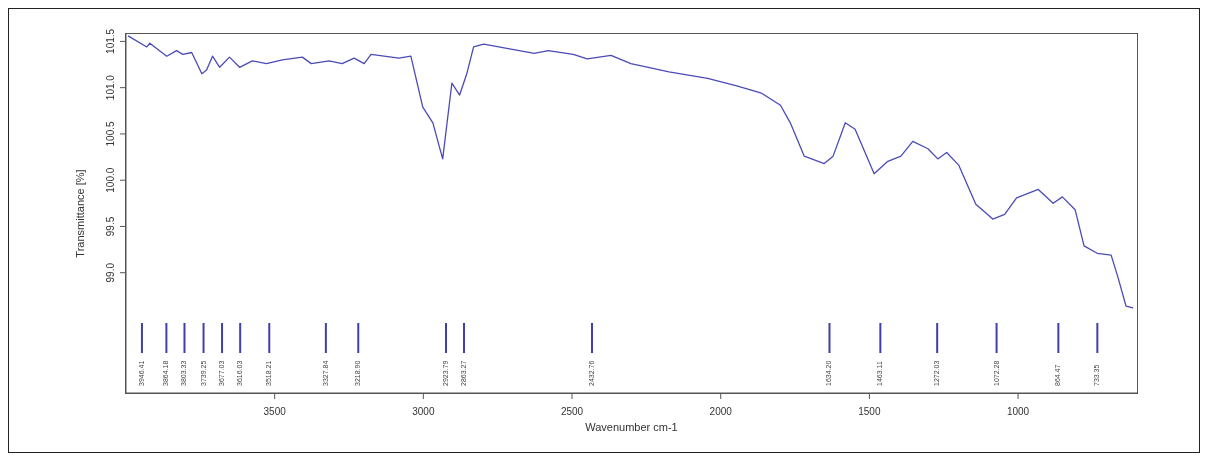 The image size is (1212, 461). What do you see at coordinates (869, 411) in the screenshot?
I see `x-tick-label: 1500` at bounding box center [869, 411].